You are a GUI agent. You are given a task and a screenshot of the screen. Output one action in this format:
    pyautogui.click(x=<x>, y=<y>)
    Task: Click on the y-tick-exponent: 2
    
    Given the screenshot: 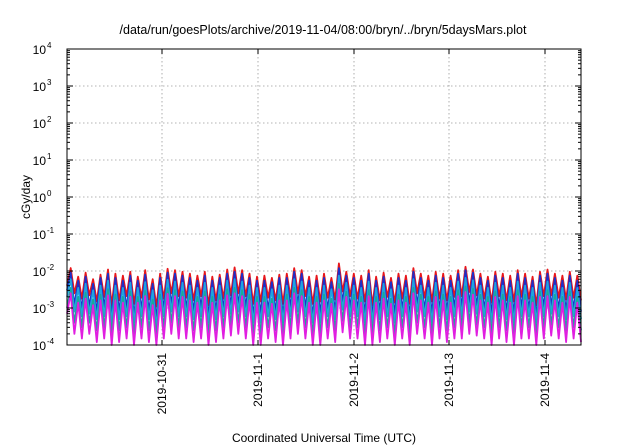 What is the action you would take?
    pyautogui.click(x=49, y=119)
    